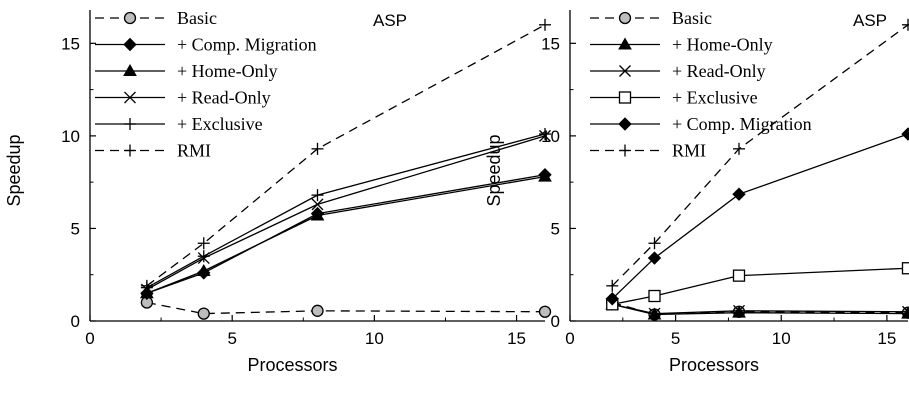 This screenshot has width=909, height=396. Describe the element at coordinates (886, 338) in the screenshot. I see `x-tick-label: 15` at that location.